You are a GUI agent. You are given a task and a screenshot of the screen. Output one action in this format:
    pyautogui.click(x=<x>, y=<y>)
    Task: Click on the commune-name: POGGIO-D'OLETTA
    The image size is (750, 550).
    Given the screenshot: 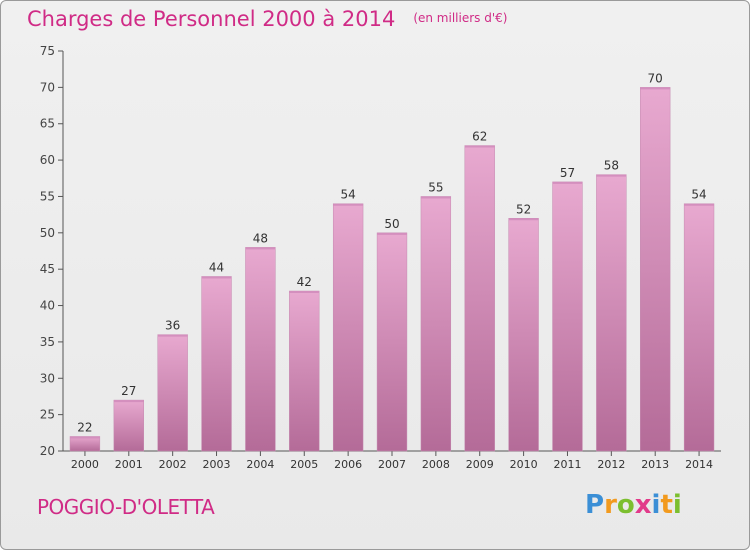 What is the action you would take?
    pyautogui.click(x=126, y=507)
    